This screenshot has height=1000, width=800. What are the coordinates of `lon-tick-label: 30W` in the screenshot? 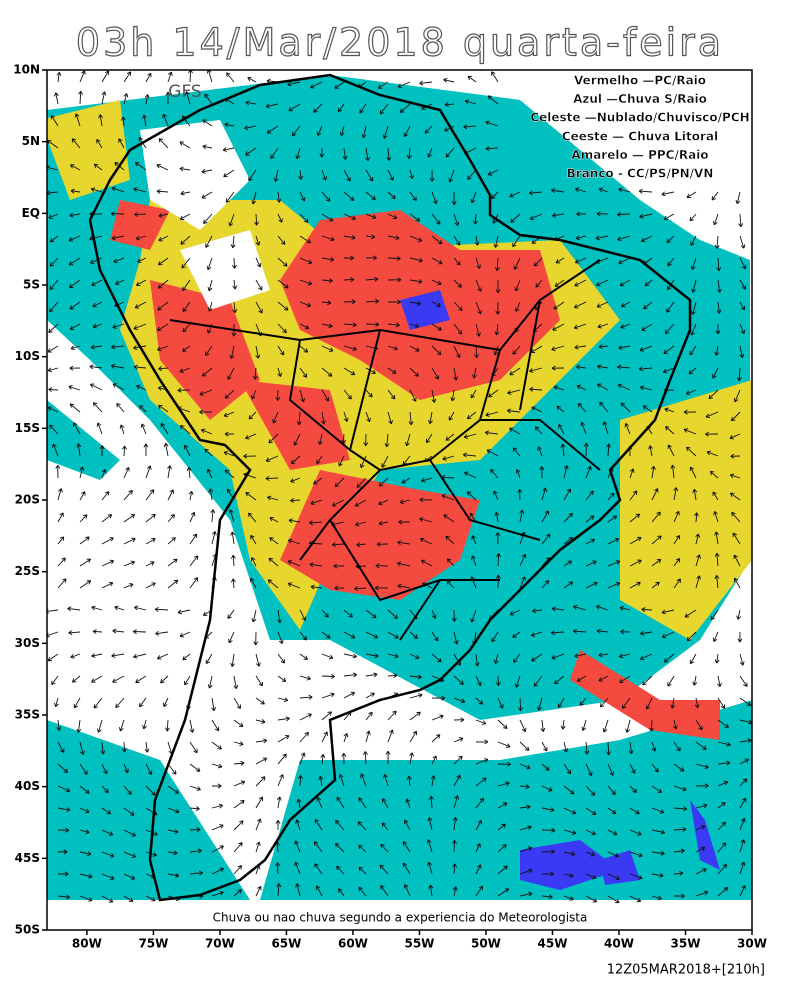 It's located at (752, 944).